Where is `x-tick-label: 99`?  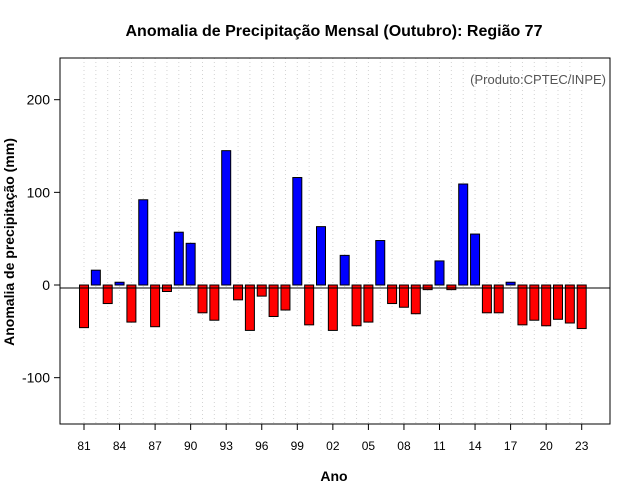 x-tick-label: 99 is located at coordinates (298, 446).